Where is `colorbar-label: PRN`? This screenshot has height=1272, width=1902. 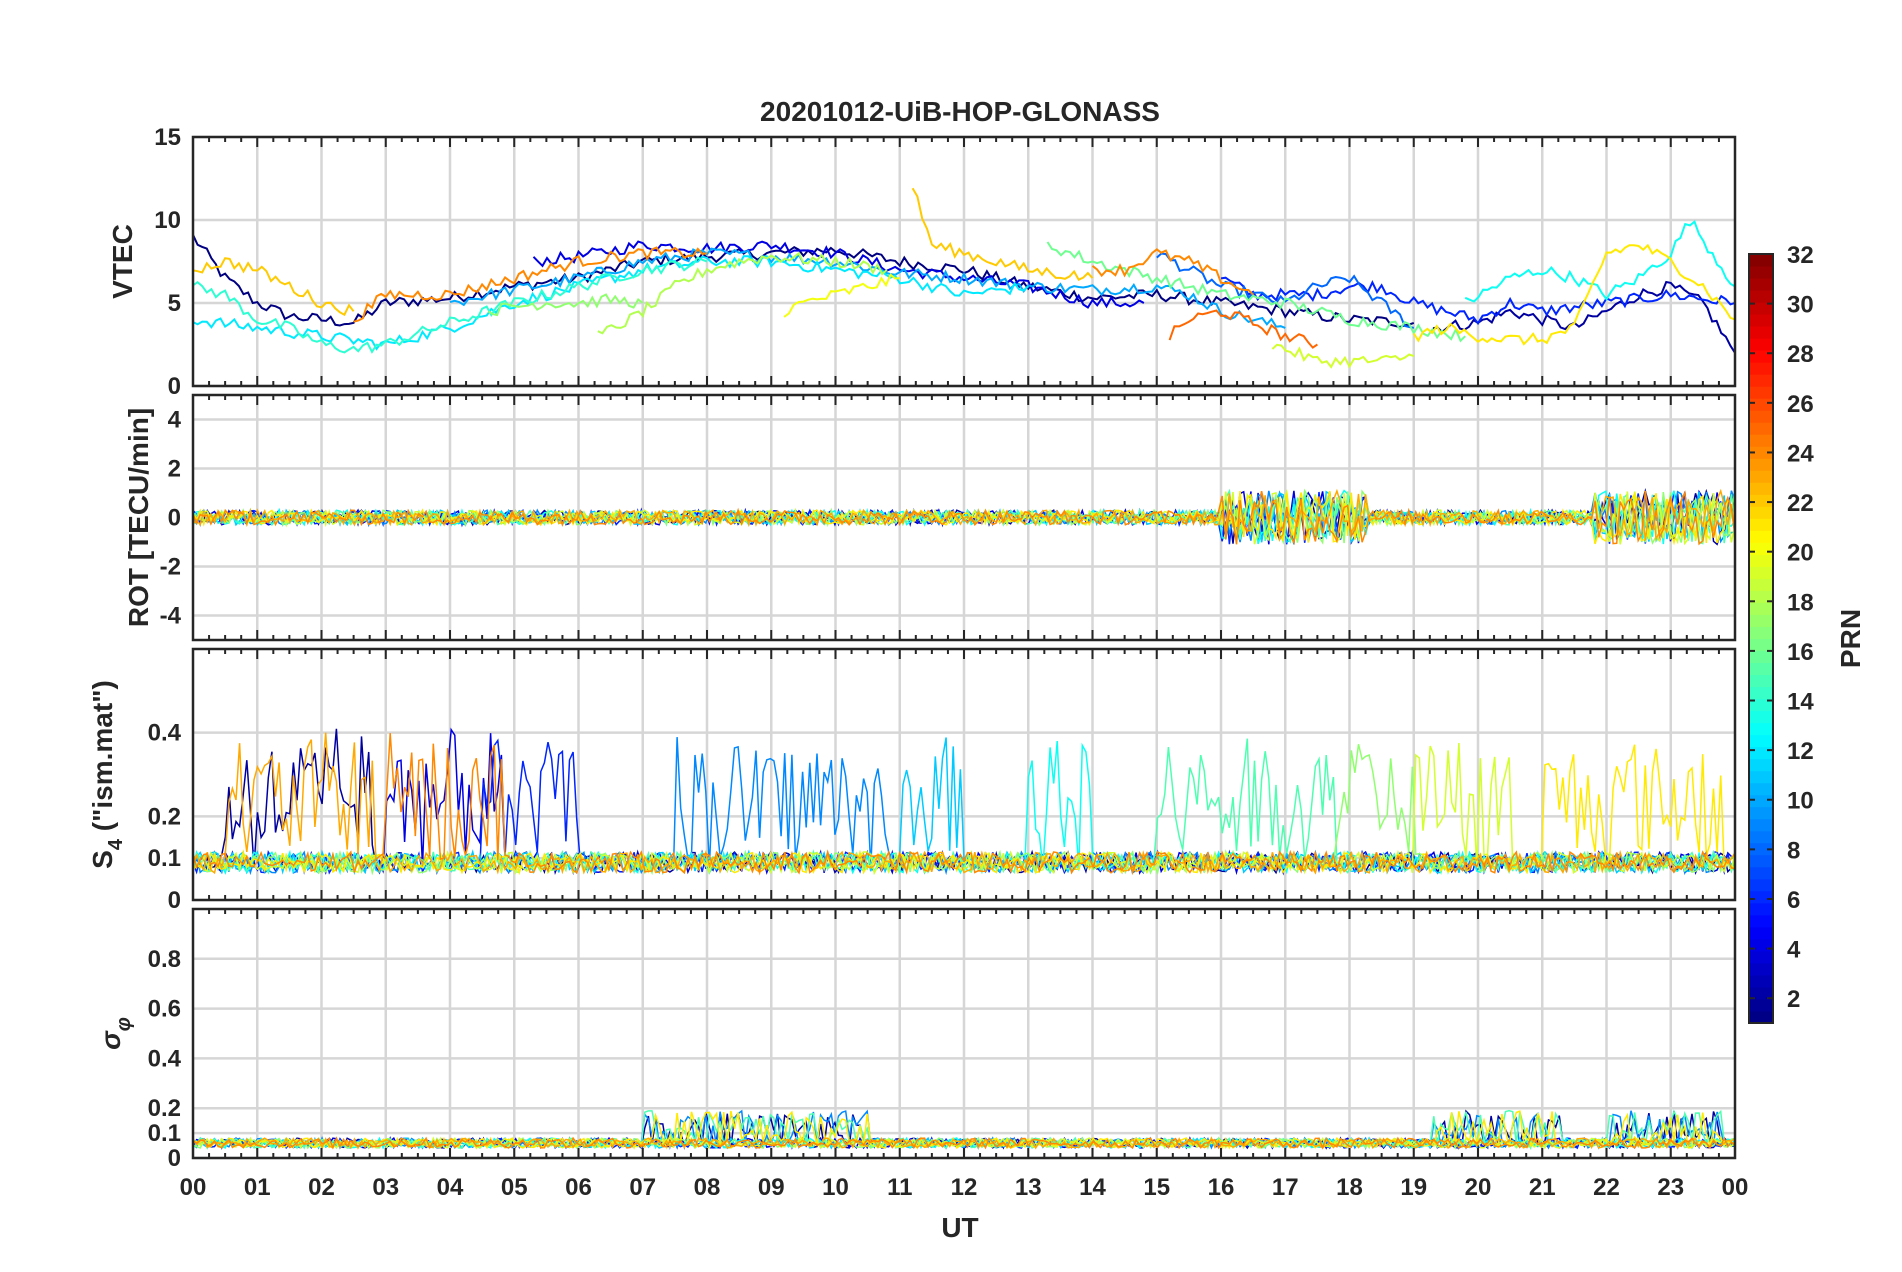
colorbar-label: PRN is located at coordinates (1850, 638).